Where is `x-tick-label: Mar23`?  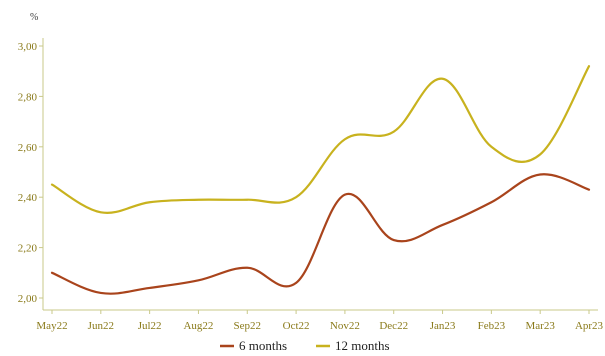
x-tick-label: Mar23 is located at coordinates (541, 326).